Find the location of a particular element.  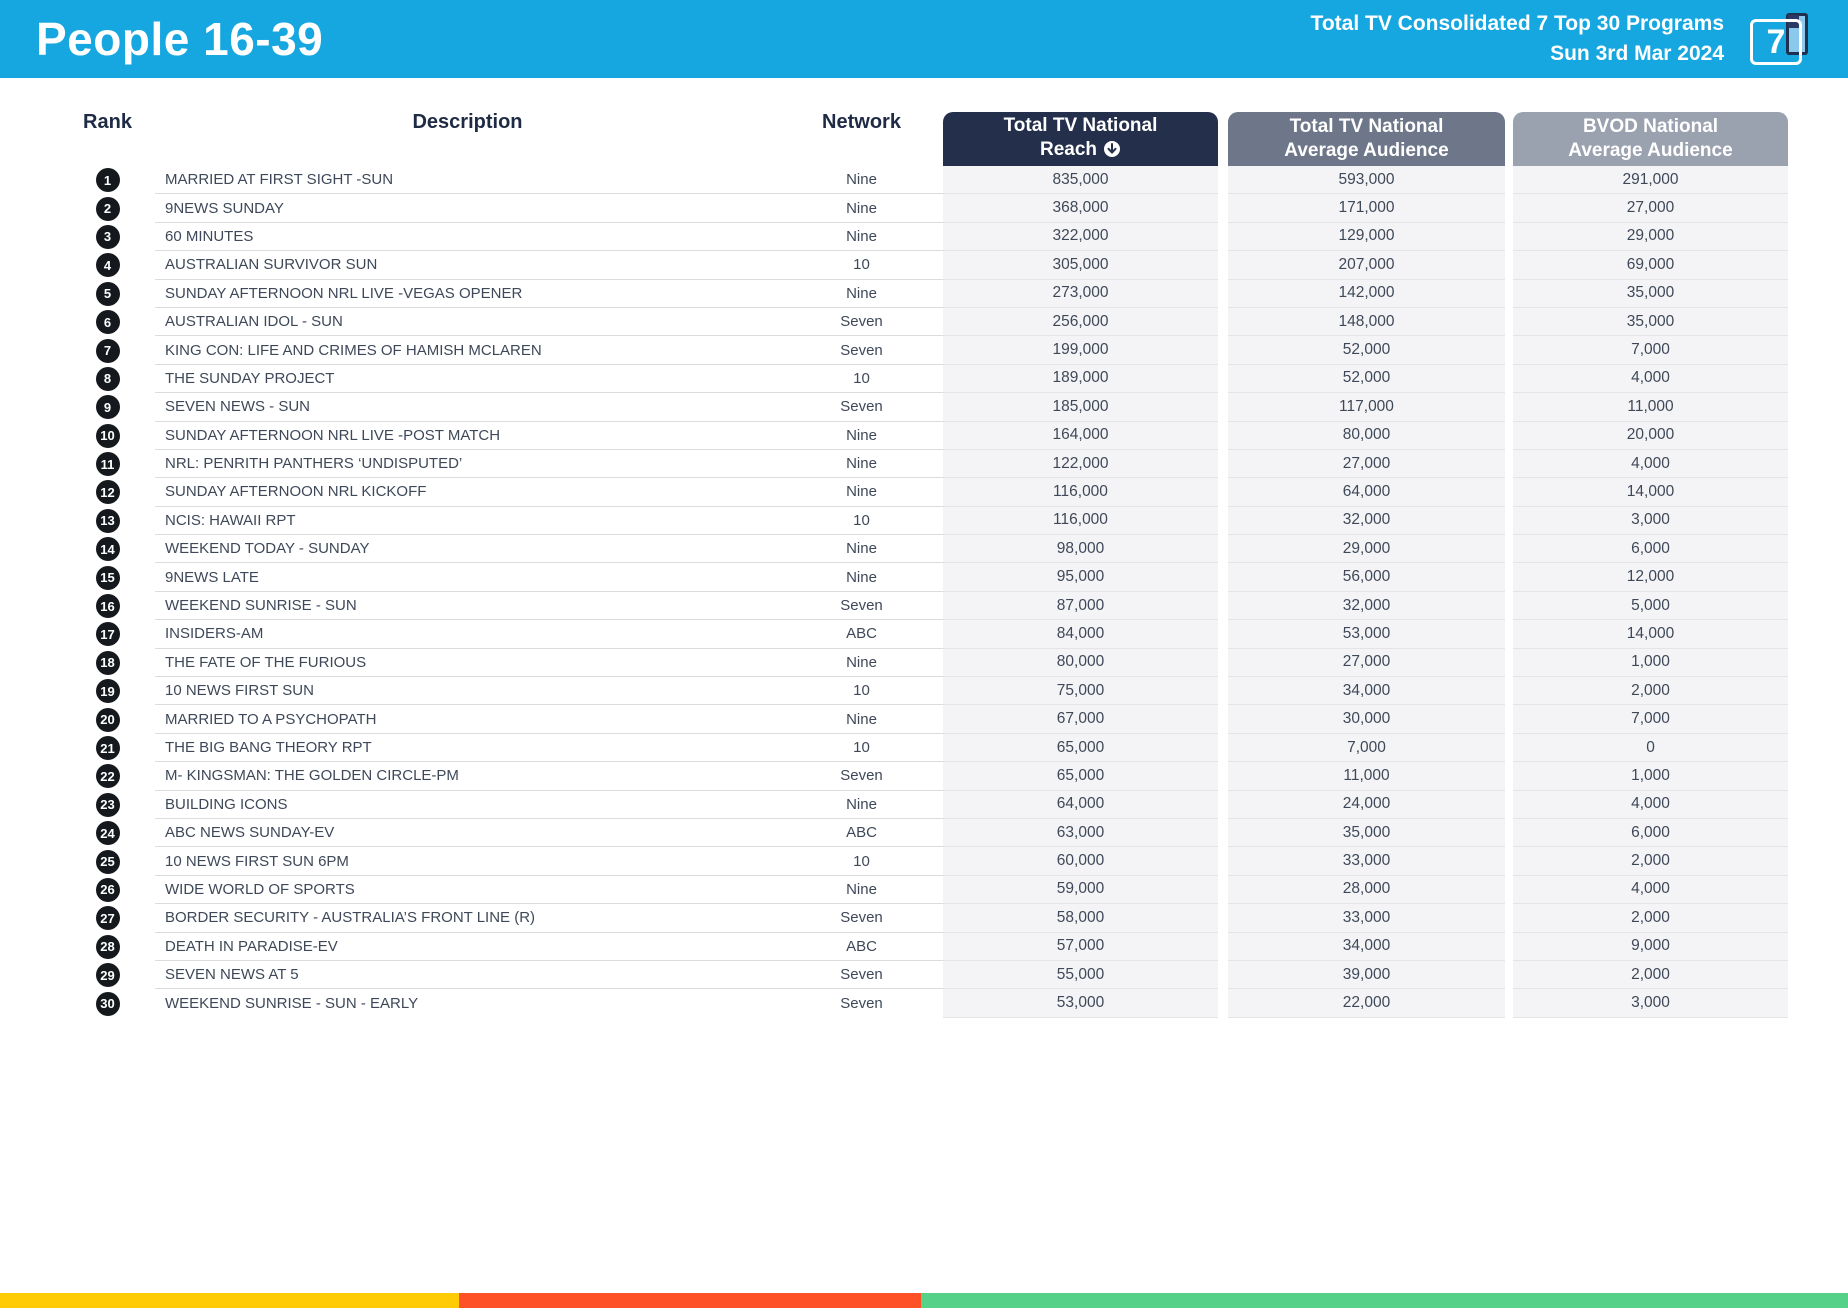

description-cell: SUNDAY AFTERNOON NRL KICKOFF is located at coordinates (467, 492).